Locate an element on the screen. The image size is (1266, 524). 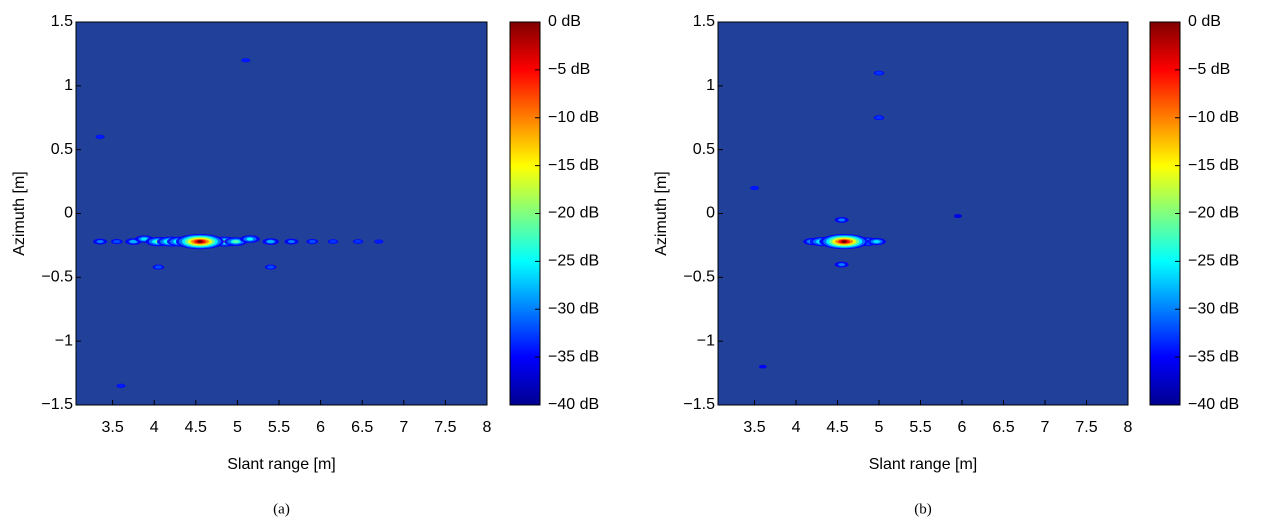
caption: (b) is located at coordinates (923, 509).